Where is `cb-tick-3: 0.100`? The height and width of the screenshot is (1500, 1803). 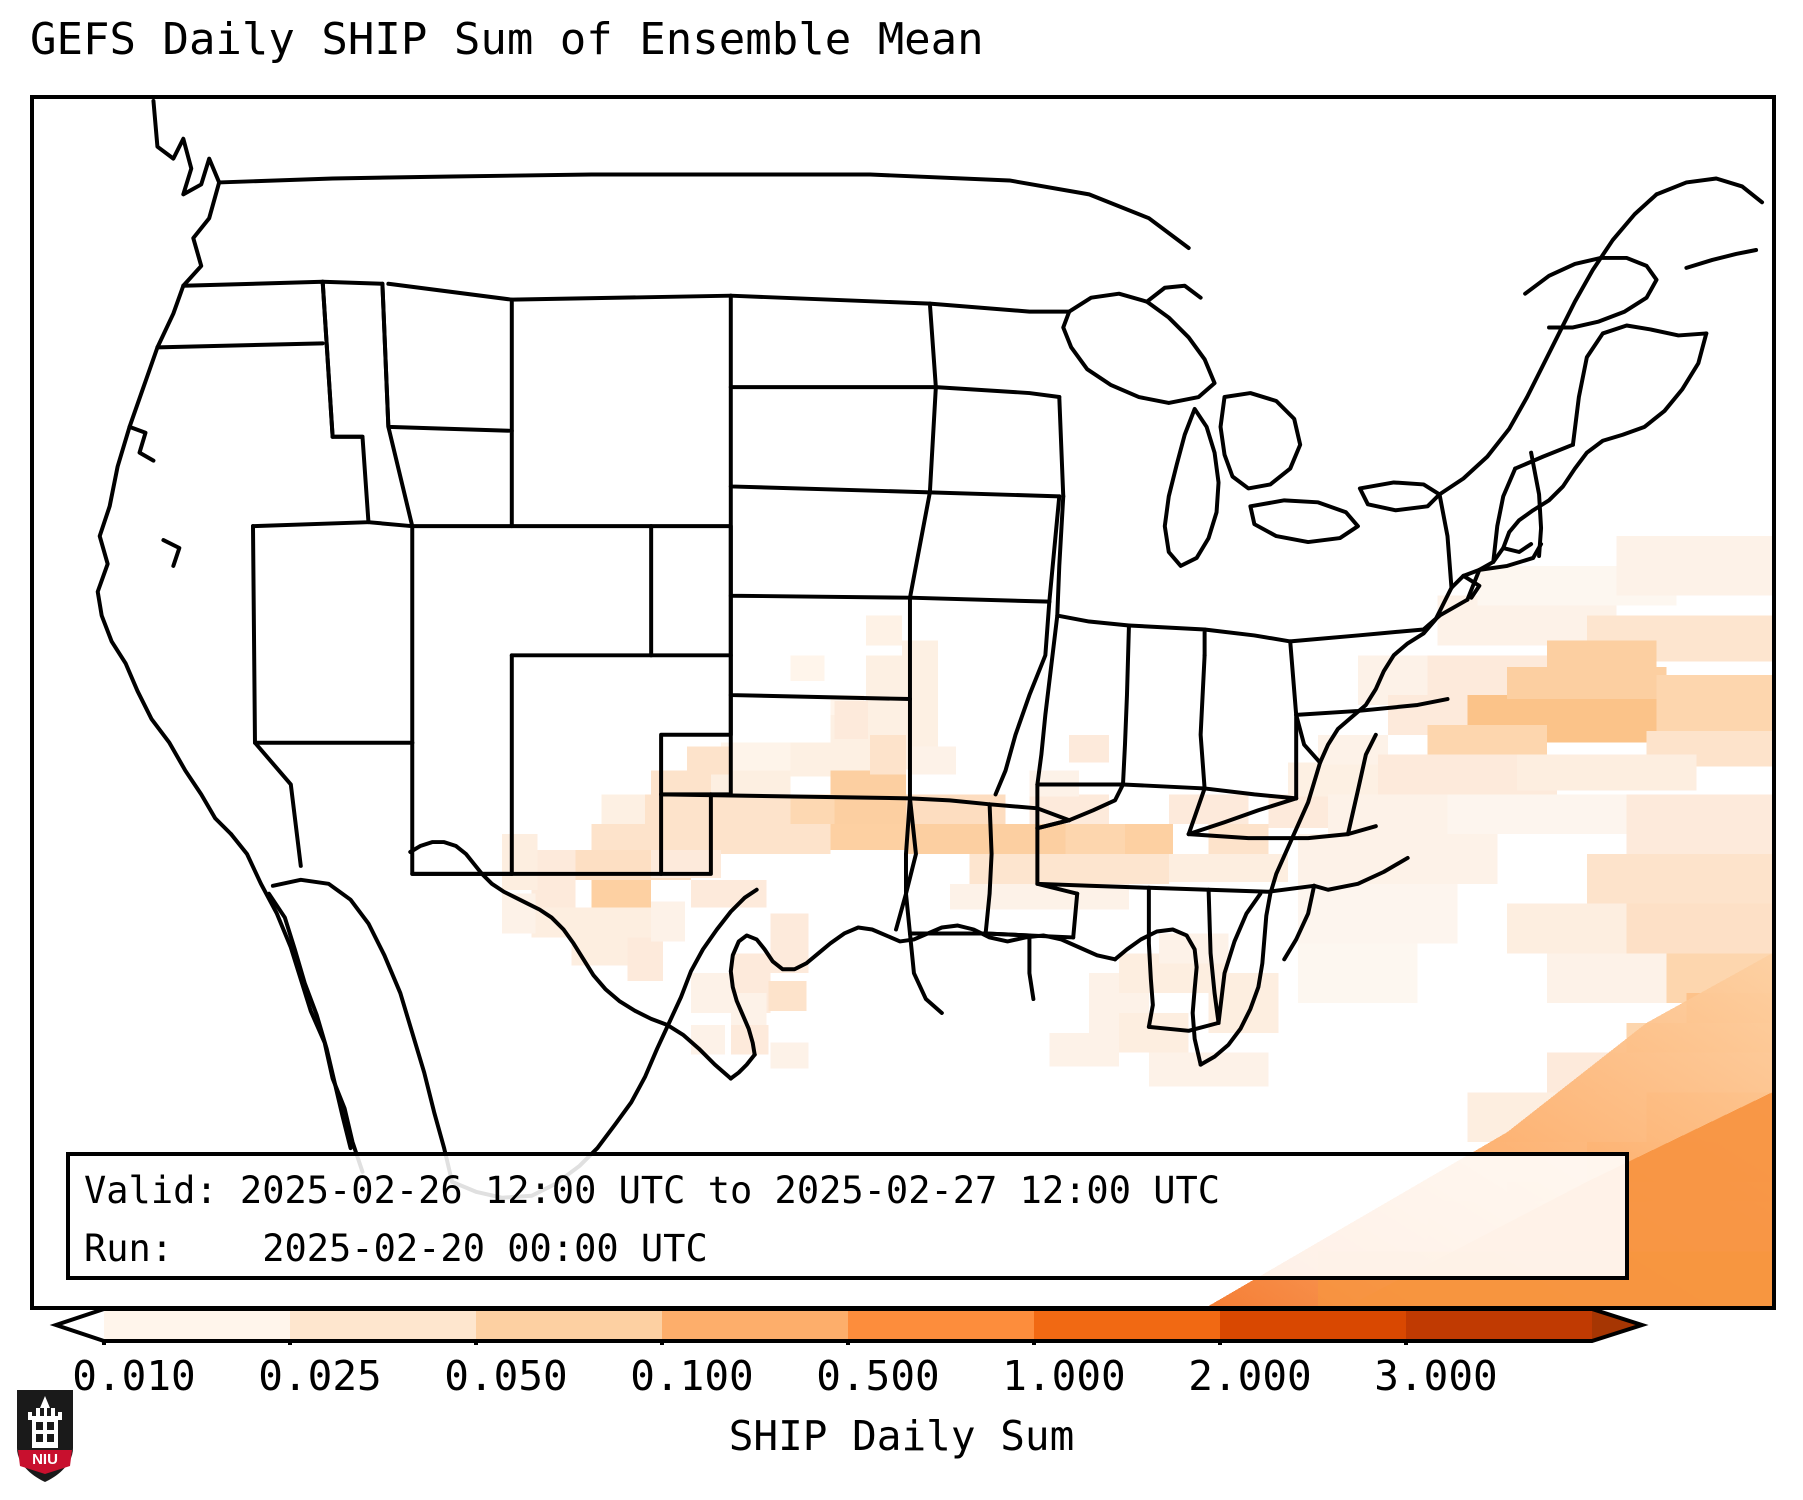 cb-tick-3: 0.100 is located at coordinates (692, 1376).